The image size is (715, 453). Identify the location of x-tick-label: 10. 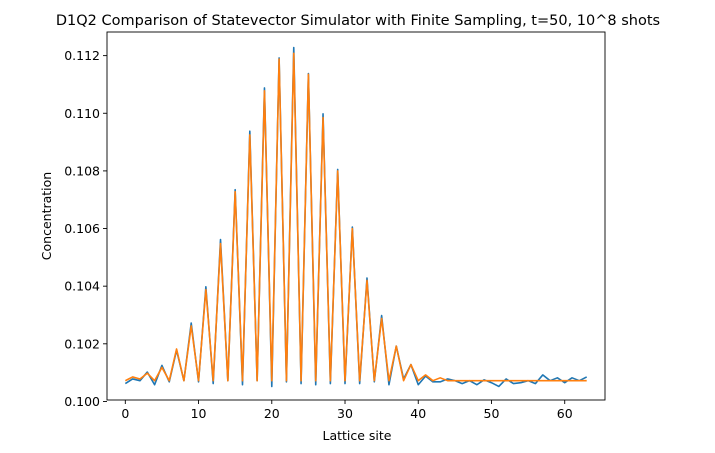
(199, 413).